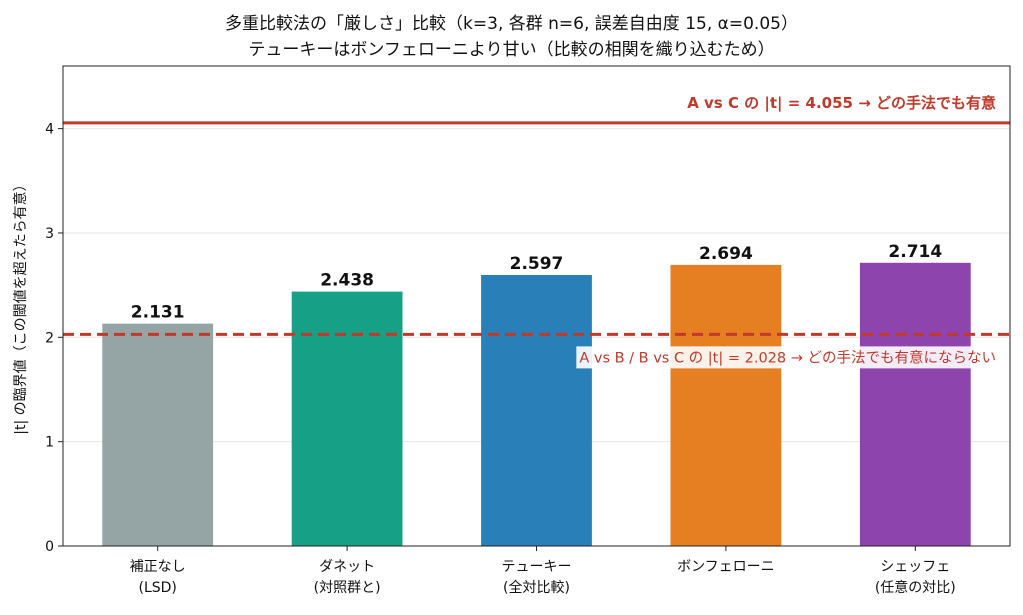 The height and width of the screenshot is (615, 1023). I want to click on x-tick-label-3-0: ボンフェローニ, so click(726, 567).